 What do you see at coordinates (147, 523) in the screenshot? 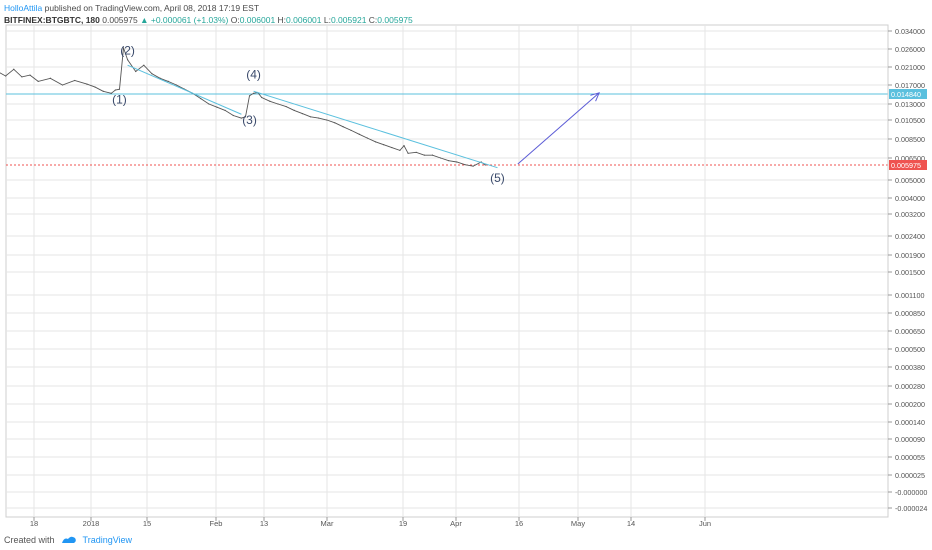
I see `x-tick-label: 15` at bounding box center [147, 523].